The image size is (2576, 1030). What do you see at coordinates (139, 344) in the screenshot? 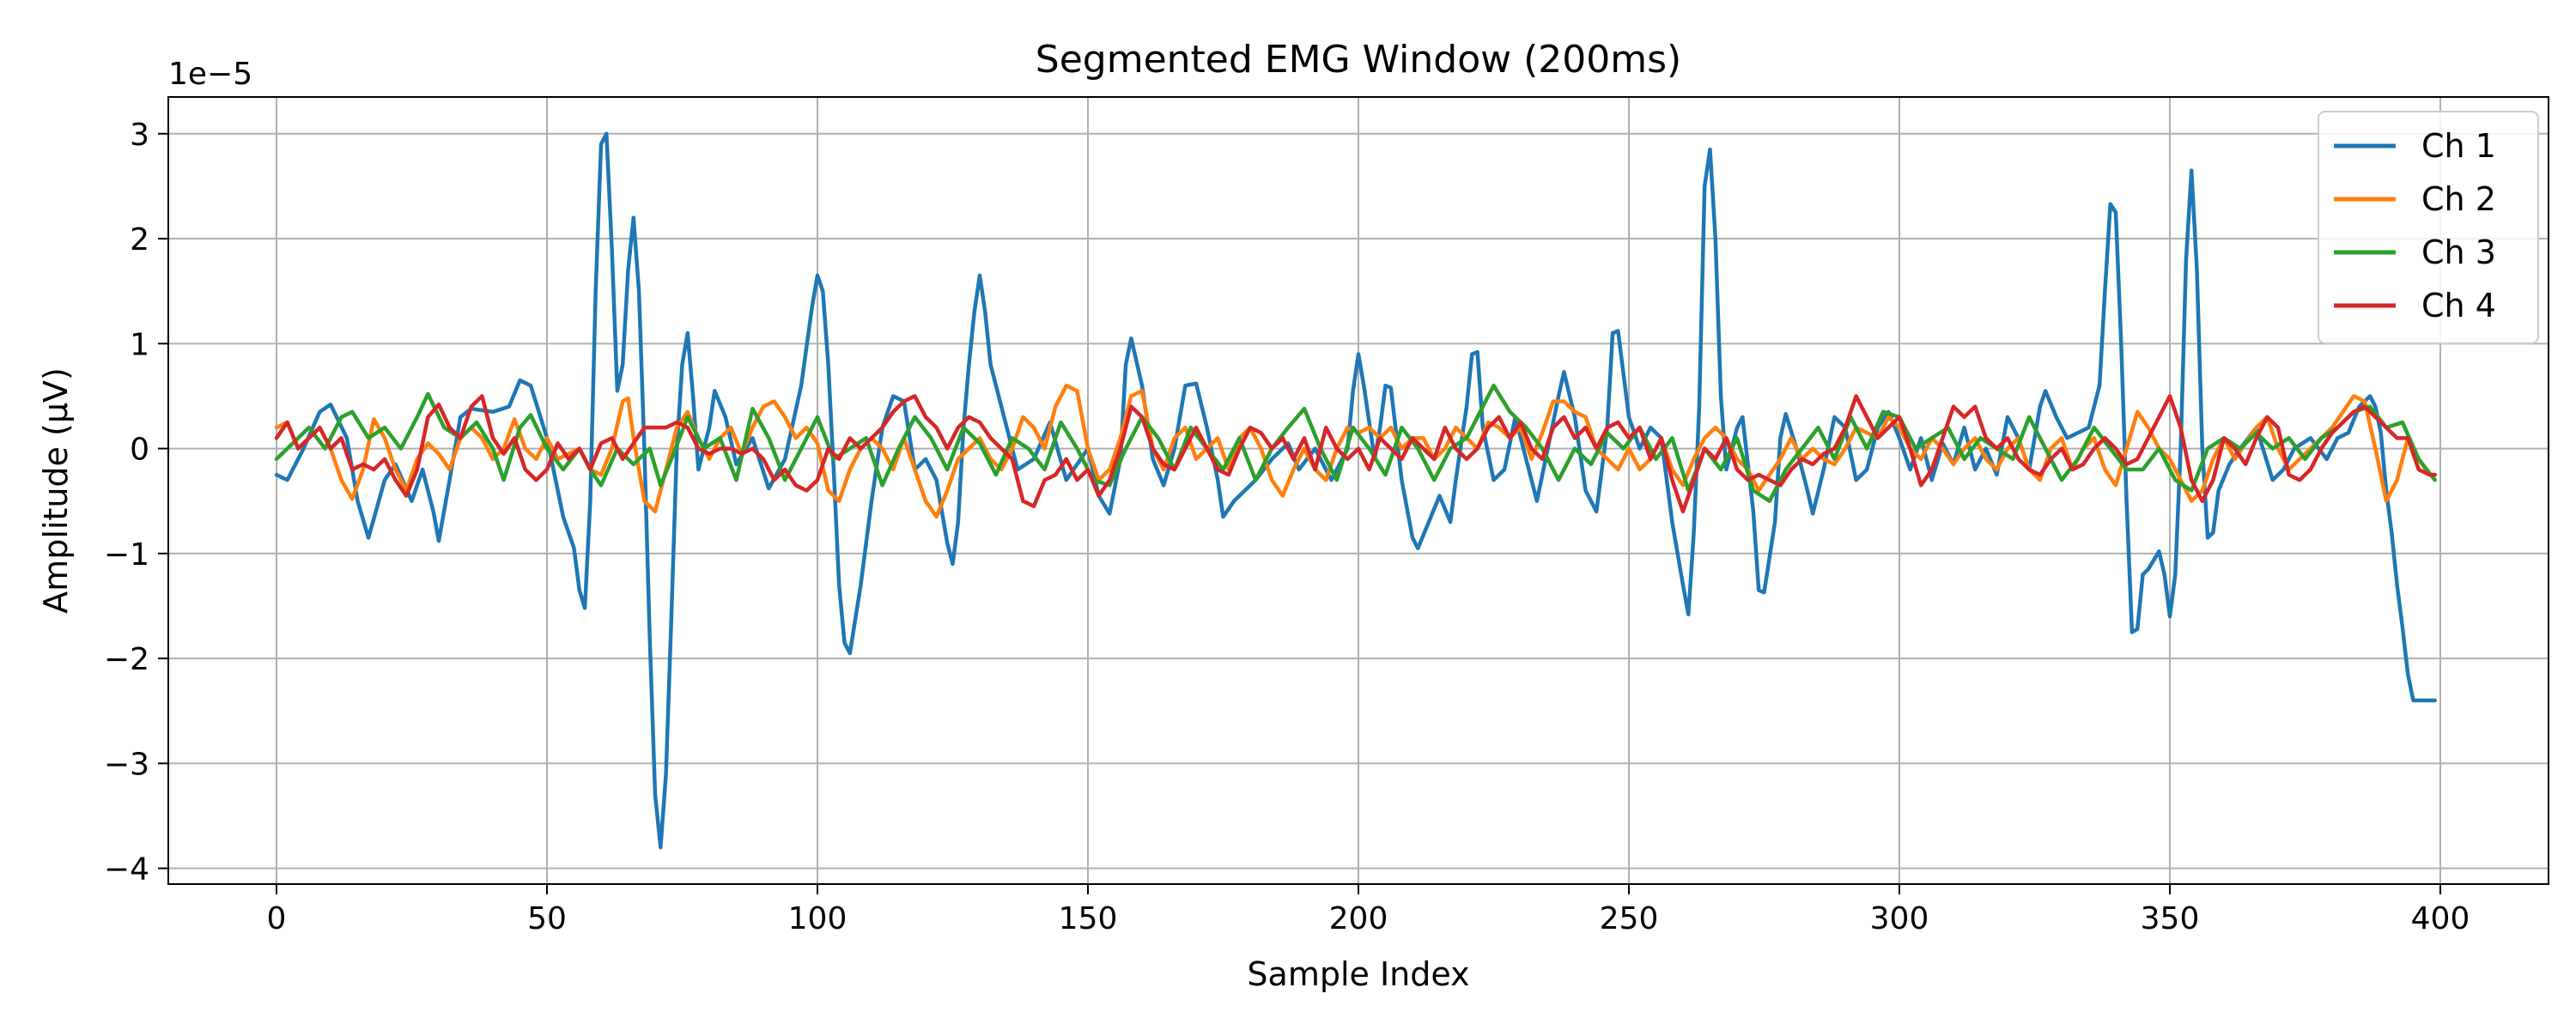
I see `y-tick-label: 1` at bounding box center [139, 344].